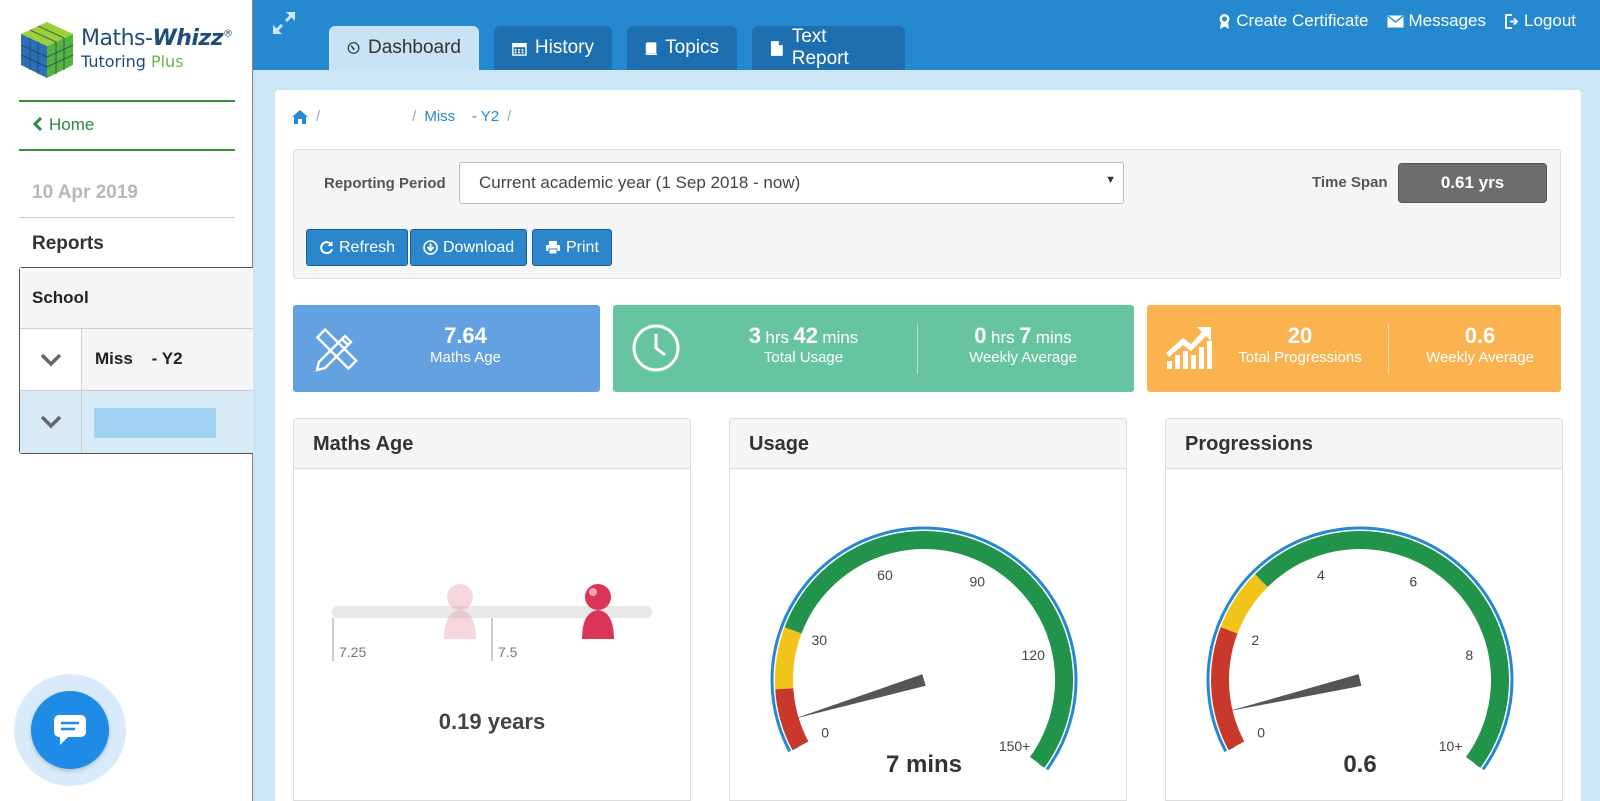 This screenshot has height=801, width=1600. Describe the element at coordinates (405, 116) in the screenshot. I see `breadcrumb: / / Miss - Y2 /` at that location.